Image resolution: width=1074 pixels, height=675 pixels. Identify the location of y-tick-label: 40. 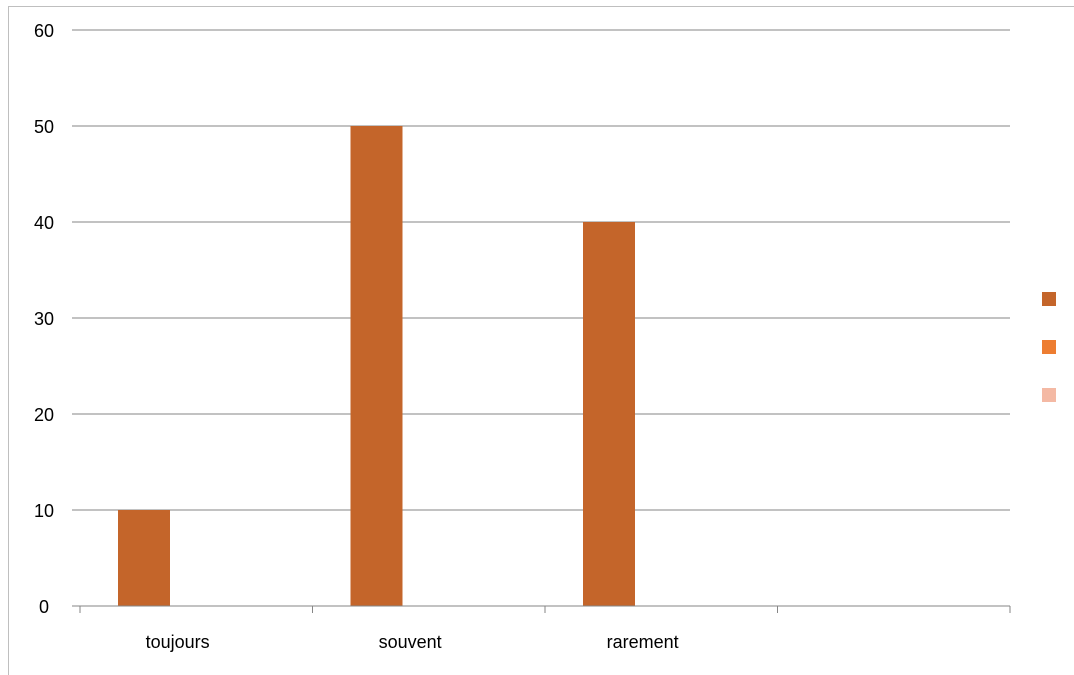
(44, 223).